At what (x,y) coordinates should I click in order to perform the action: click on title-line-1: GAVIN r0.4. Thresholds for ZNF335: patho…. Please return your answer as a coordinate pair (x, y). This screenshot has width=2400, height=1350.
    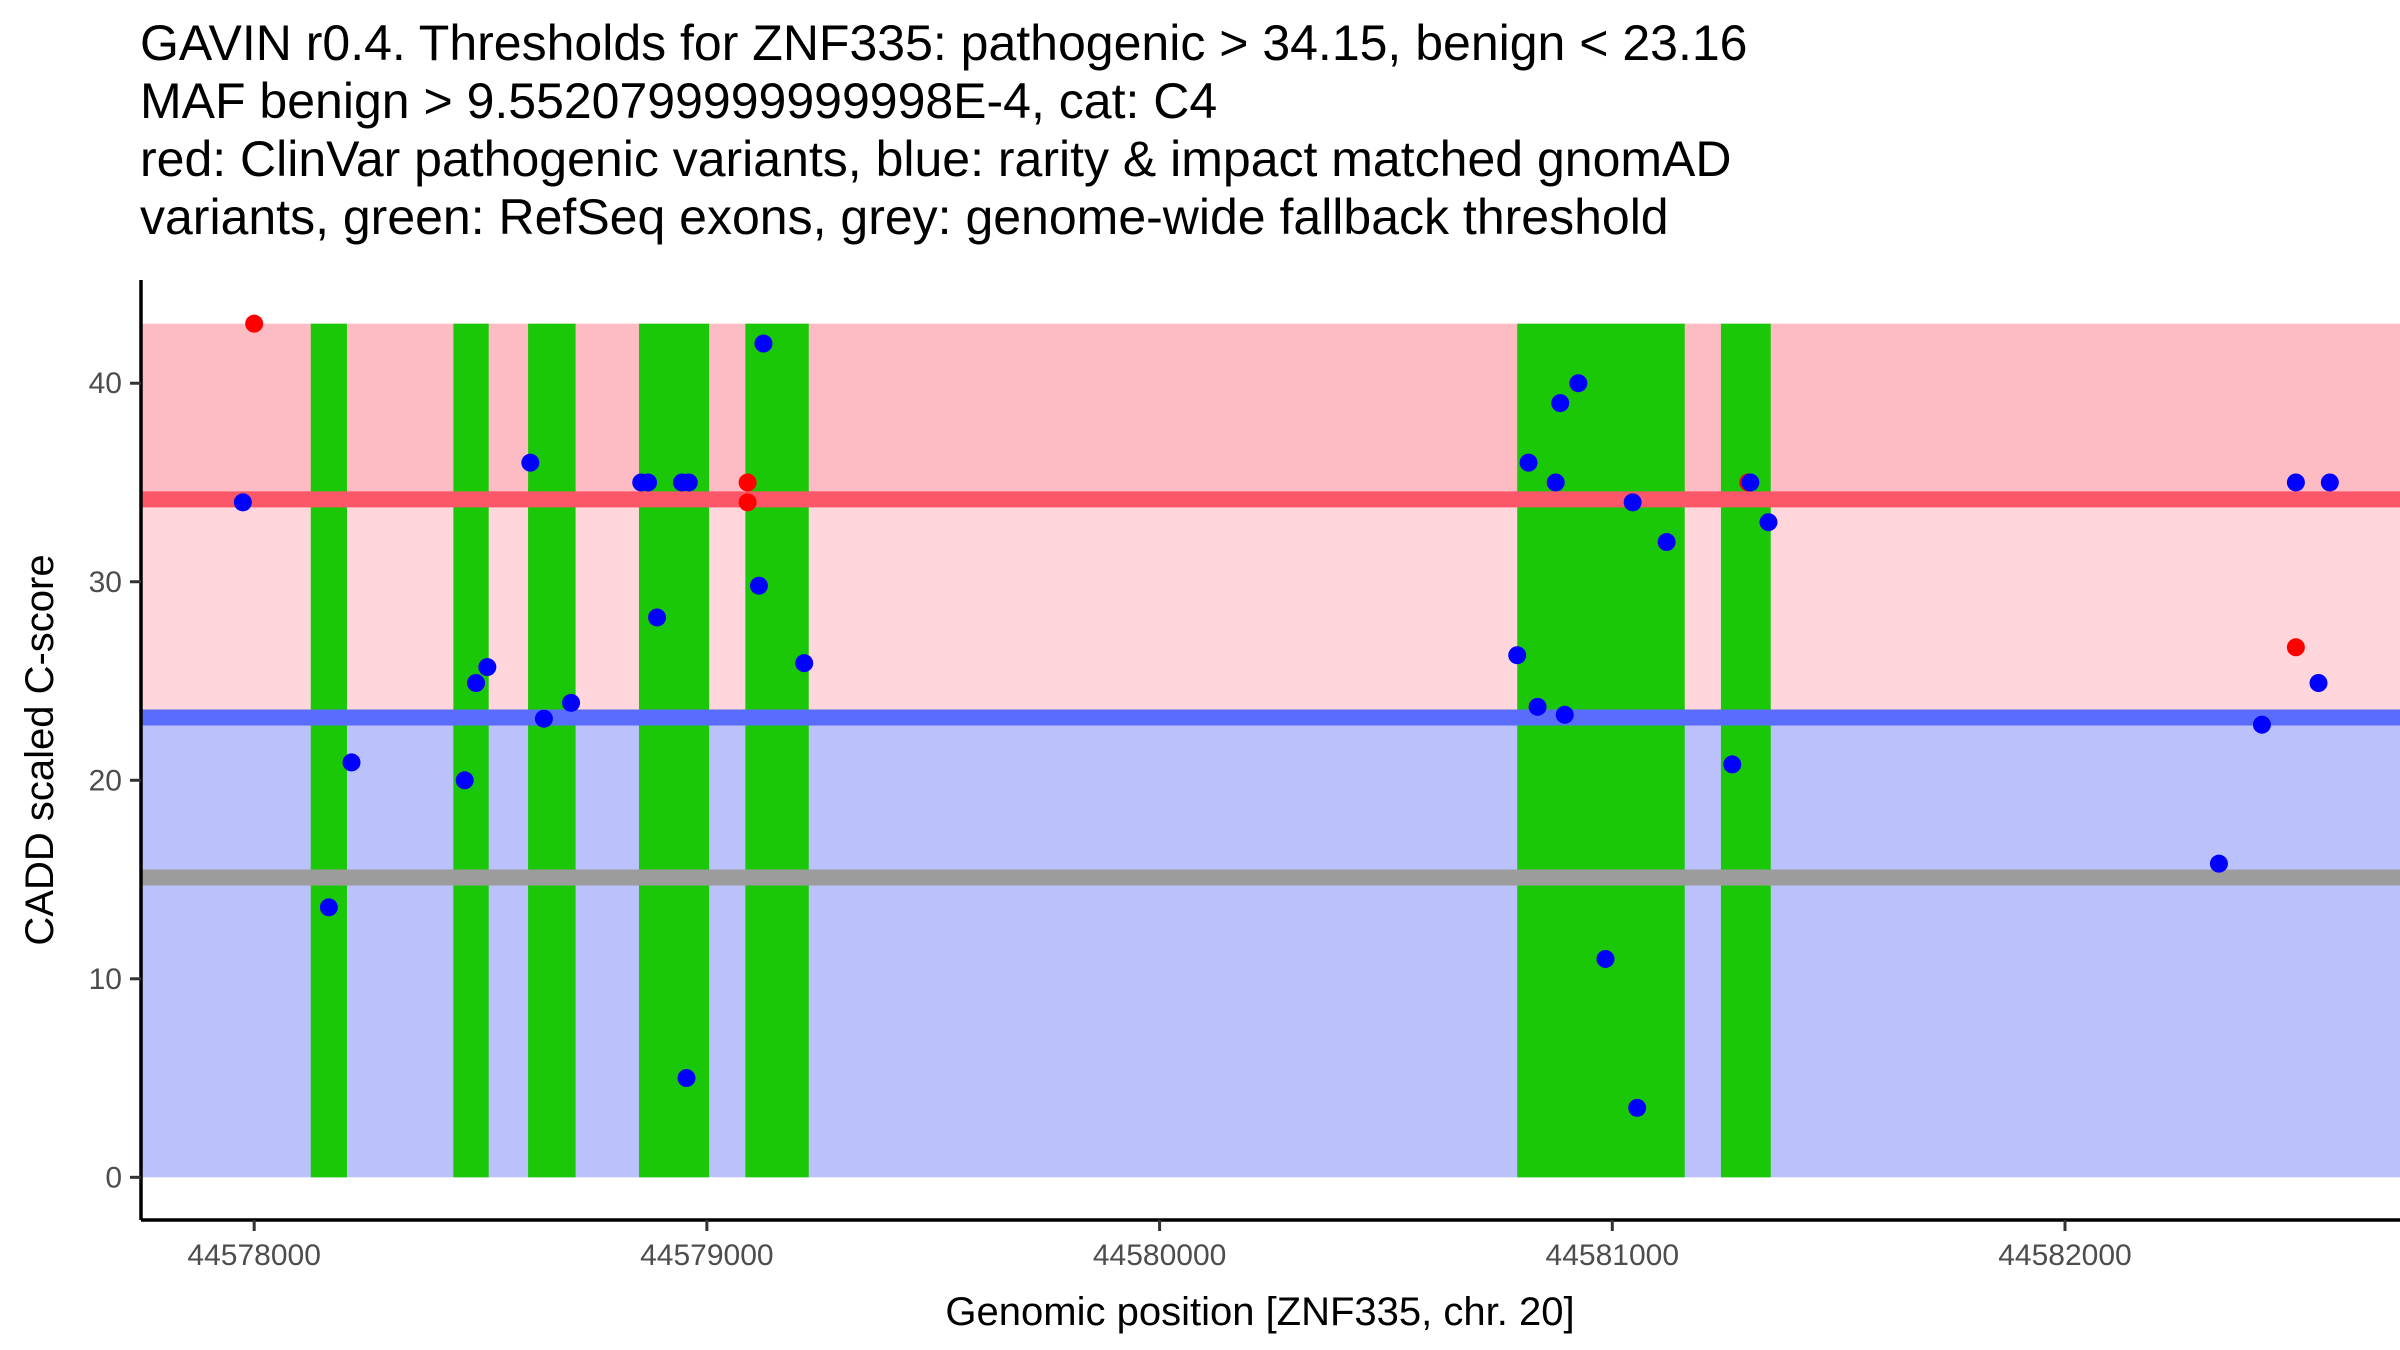
    Looking at the image, I should click on (944, 43).